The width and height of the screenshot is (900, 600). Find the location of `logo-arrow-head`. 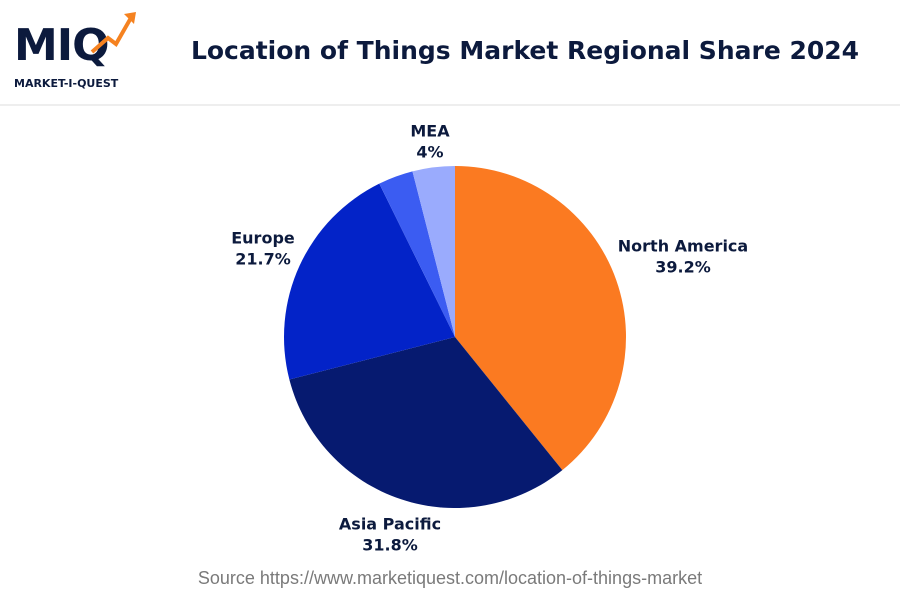

logo-arrow-head is located at coordinates (130, 18).